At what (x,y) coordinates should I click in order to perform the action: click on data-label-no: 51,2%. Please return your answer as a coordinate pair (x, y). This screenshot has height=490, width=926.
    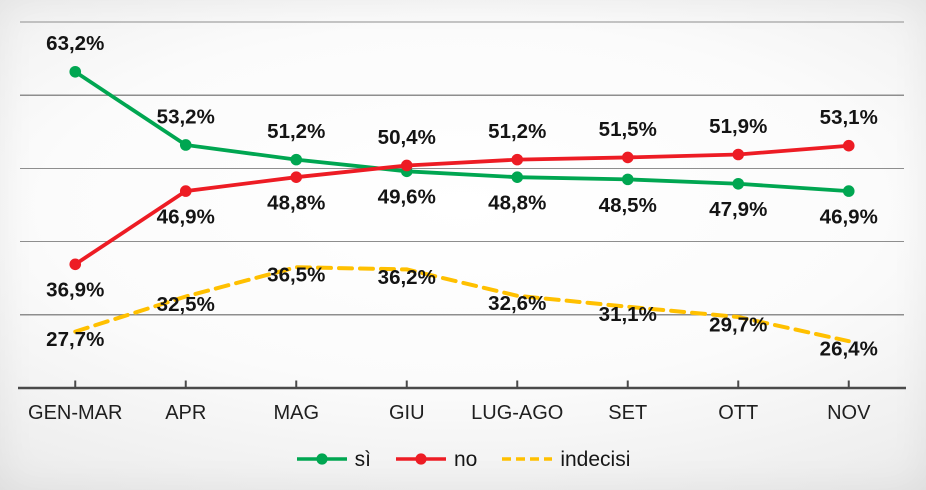
    Looking at the image, I should click on (517, 131).